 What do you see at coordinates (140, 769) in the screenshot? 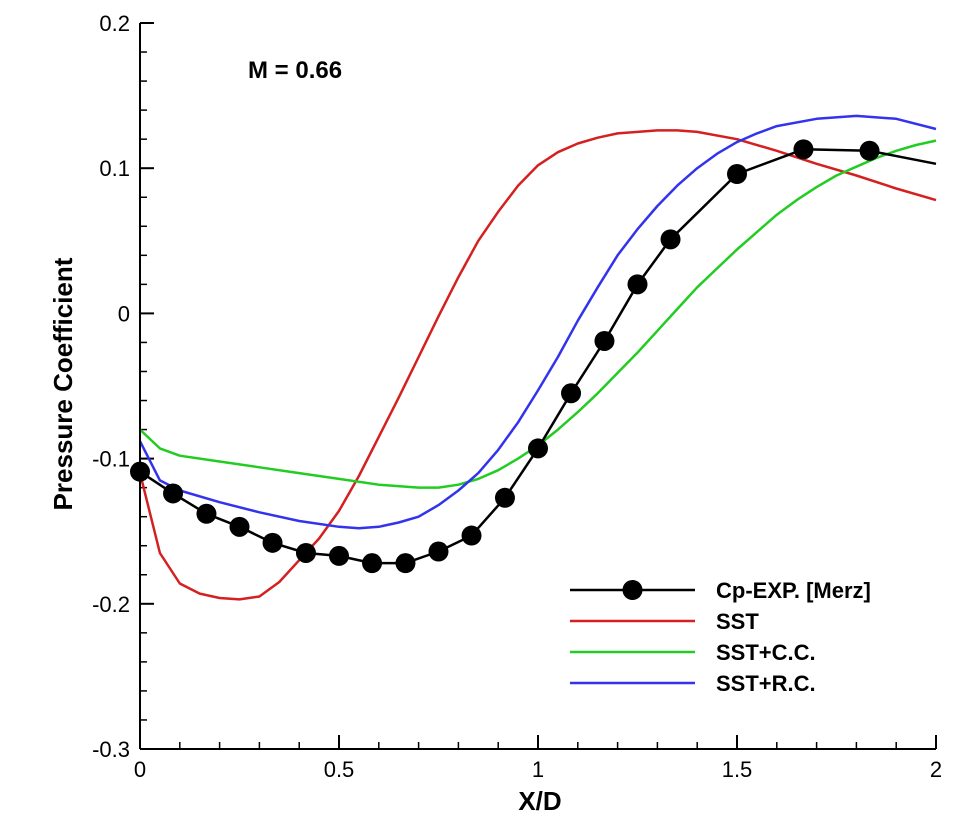
I see `x-tick-label: 0` at bounding box center [140, 769].